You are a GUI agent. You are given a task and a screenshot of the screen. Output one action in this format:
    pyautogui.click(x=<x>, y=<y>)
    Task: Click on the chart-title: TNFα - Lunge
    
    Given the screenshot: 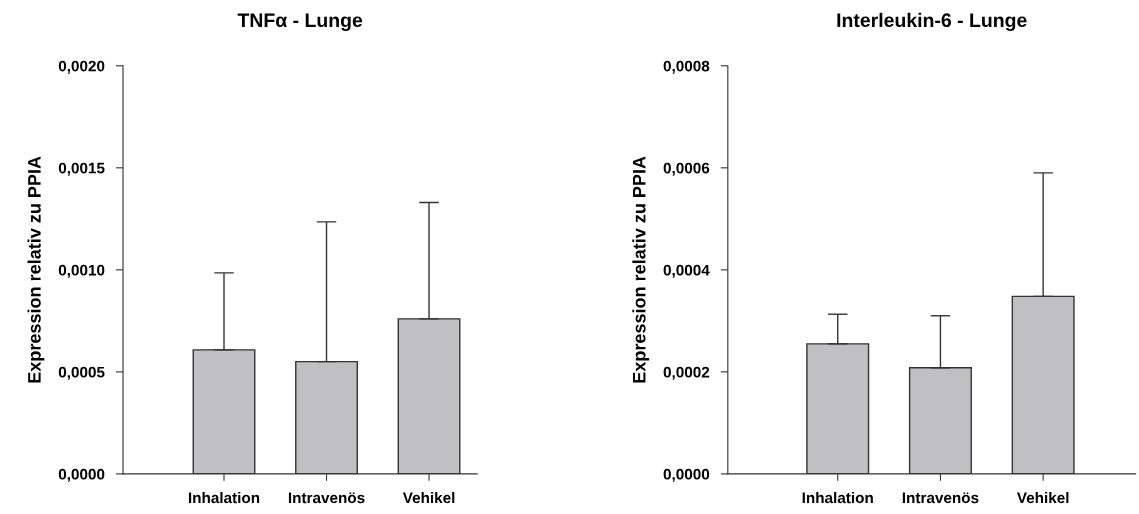 What is the action you would take?
    pyautogui.click(x=300, y=22)
    